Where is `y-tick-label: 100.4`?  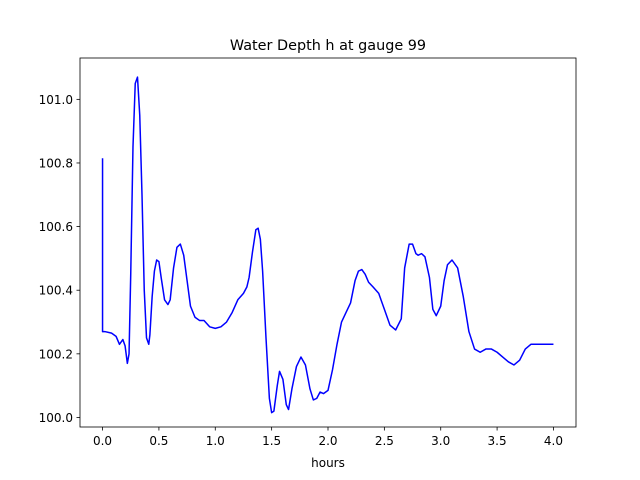 y-tick-label: 100.4 is located at coordinates (56, 291).